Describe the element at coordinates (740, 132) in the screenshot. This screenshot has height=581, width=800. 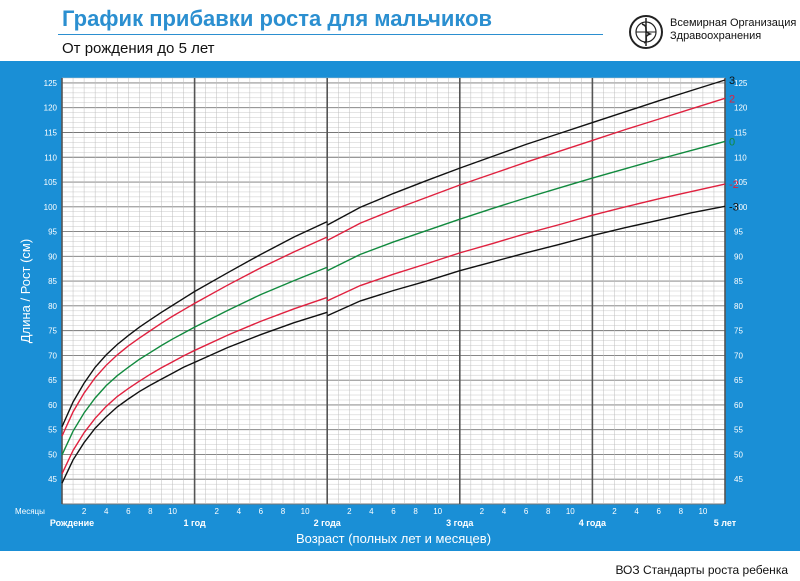
I see `y-tick-label-right: 115` at that location.